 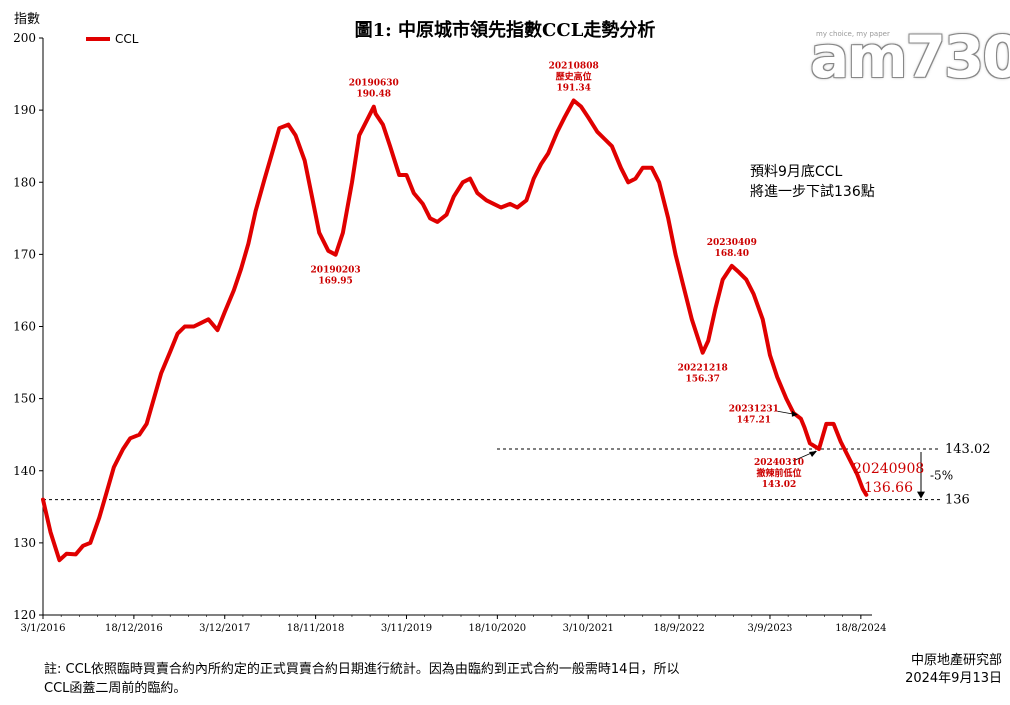 I want to click on watermark-text: am730, so click(x=910, y=57).